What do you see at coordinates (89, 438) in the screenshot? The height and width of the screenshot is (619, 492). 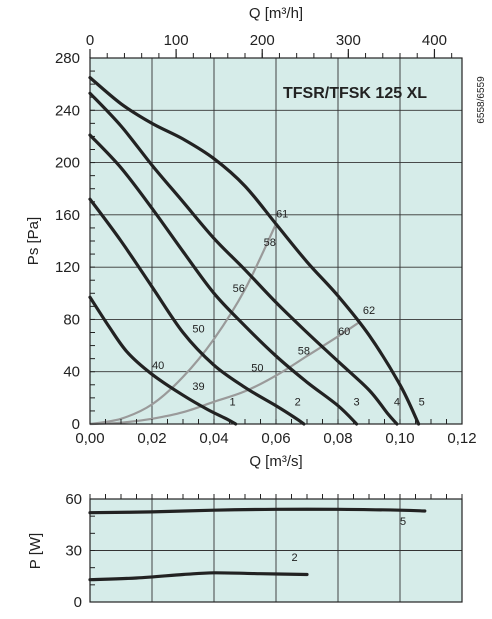 I see `x-tick-label: 0,00` at bounding box center [89, 438].